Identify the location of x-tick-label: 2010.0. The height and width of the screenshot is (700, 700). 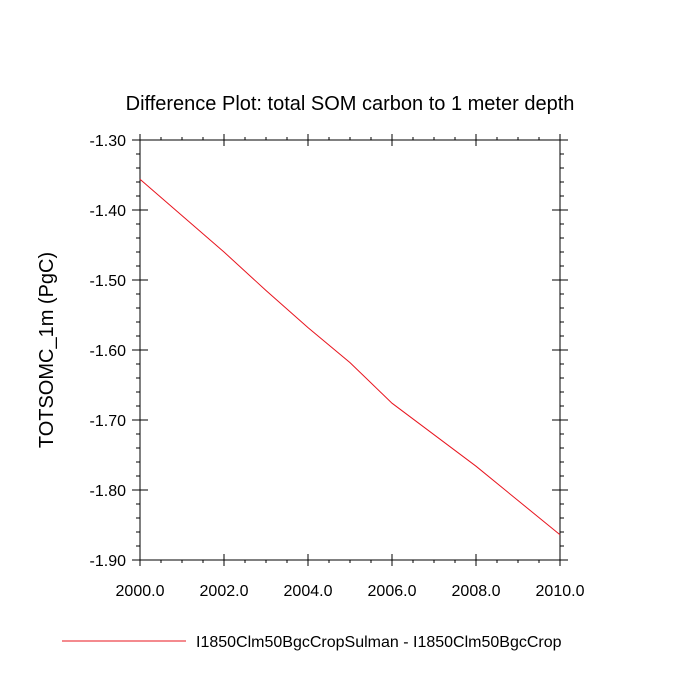
(560, 591).